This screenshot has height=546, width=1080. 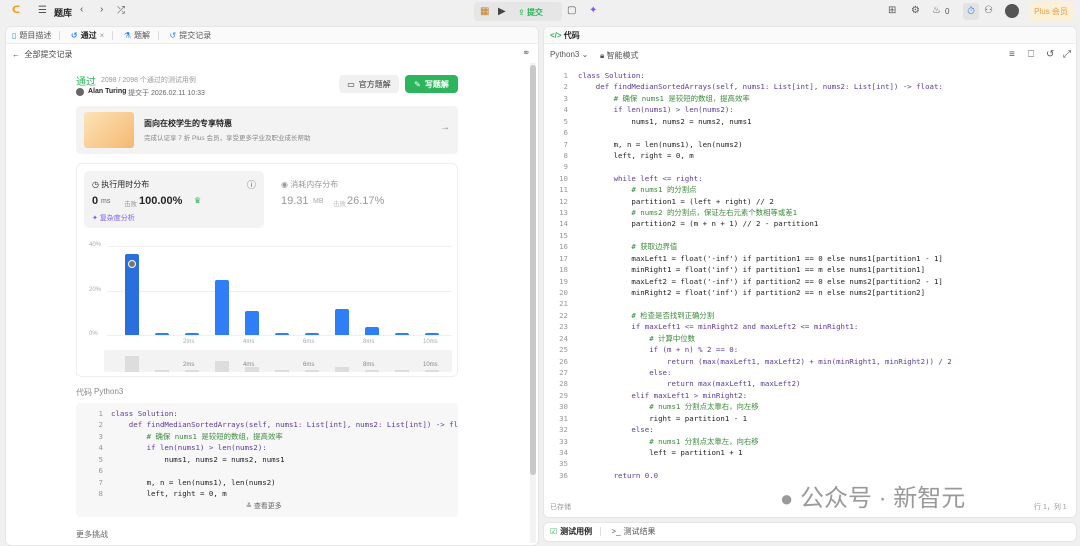 I want to click on language-label: Python3, so click(x=565, y=54).